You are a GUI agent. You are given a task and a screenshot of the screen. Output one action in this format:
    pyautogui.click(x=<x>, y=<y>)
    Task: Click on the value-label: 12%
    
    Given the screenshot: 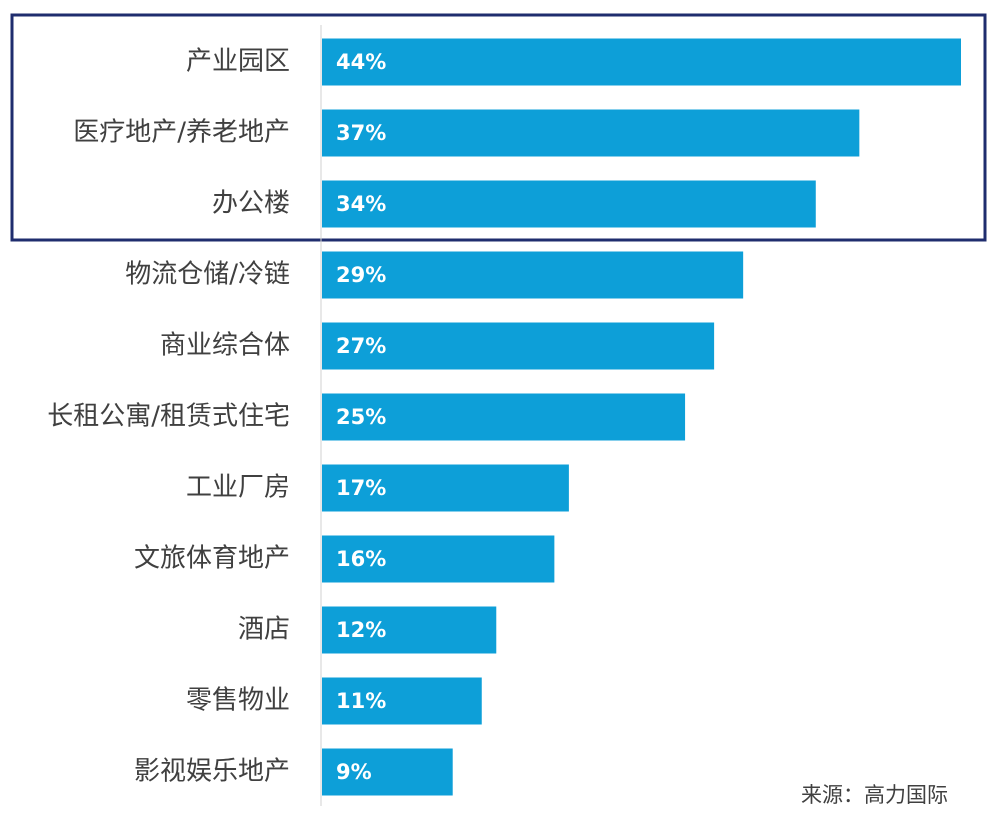 What is the action you would take?
    pyautogui.click(x=361, y=630)
    